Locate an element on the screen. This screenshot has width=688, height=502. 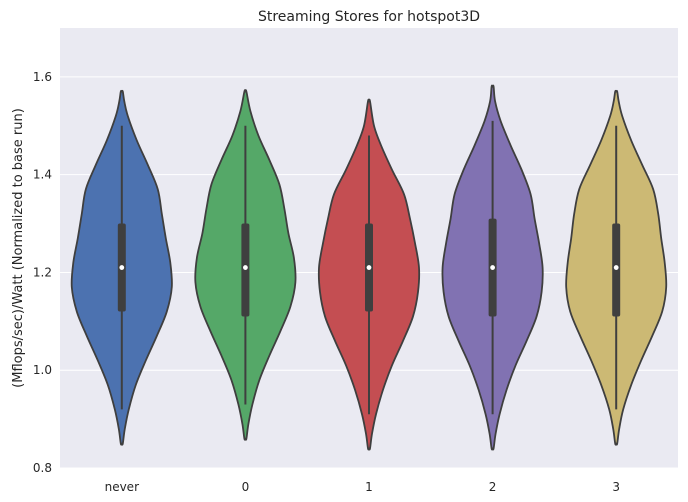
violin-never is located at coordinates (121, 267).